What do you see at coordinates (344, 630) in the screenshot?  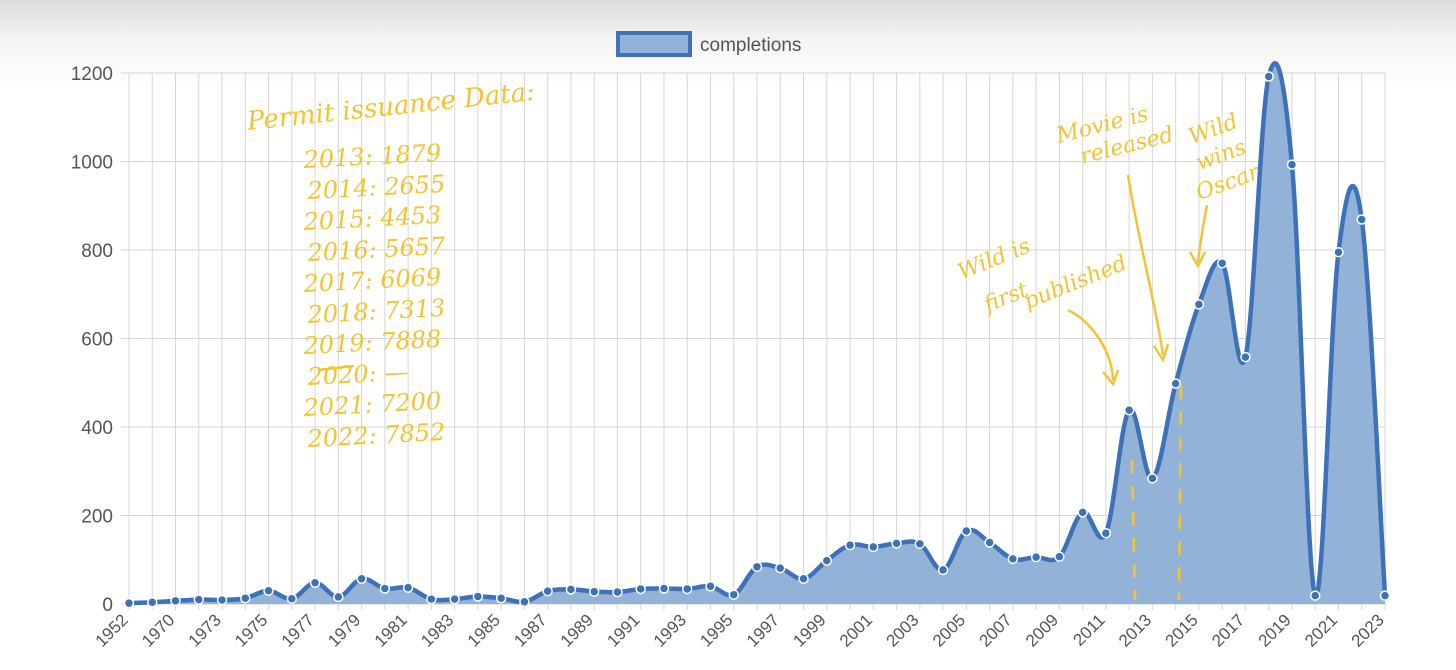 I see `x-tick-label: 1979` at bounding box center [344, 630].